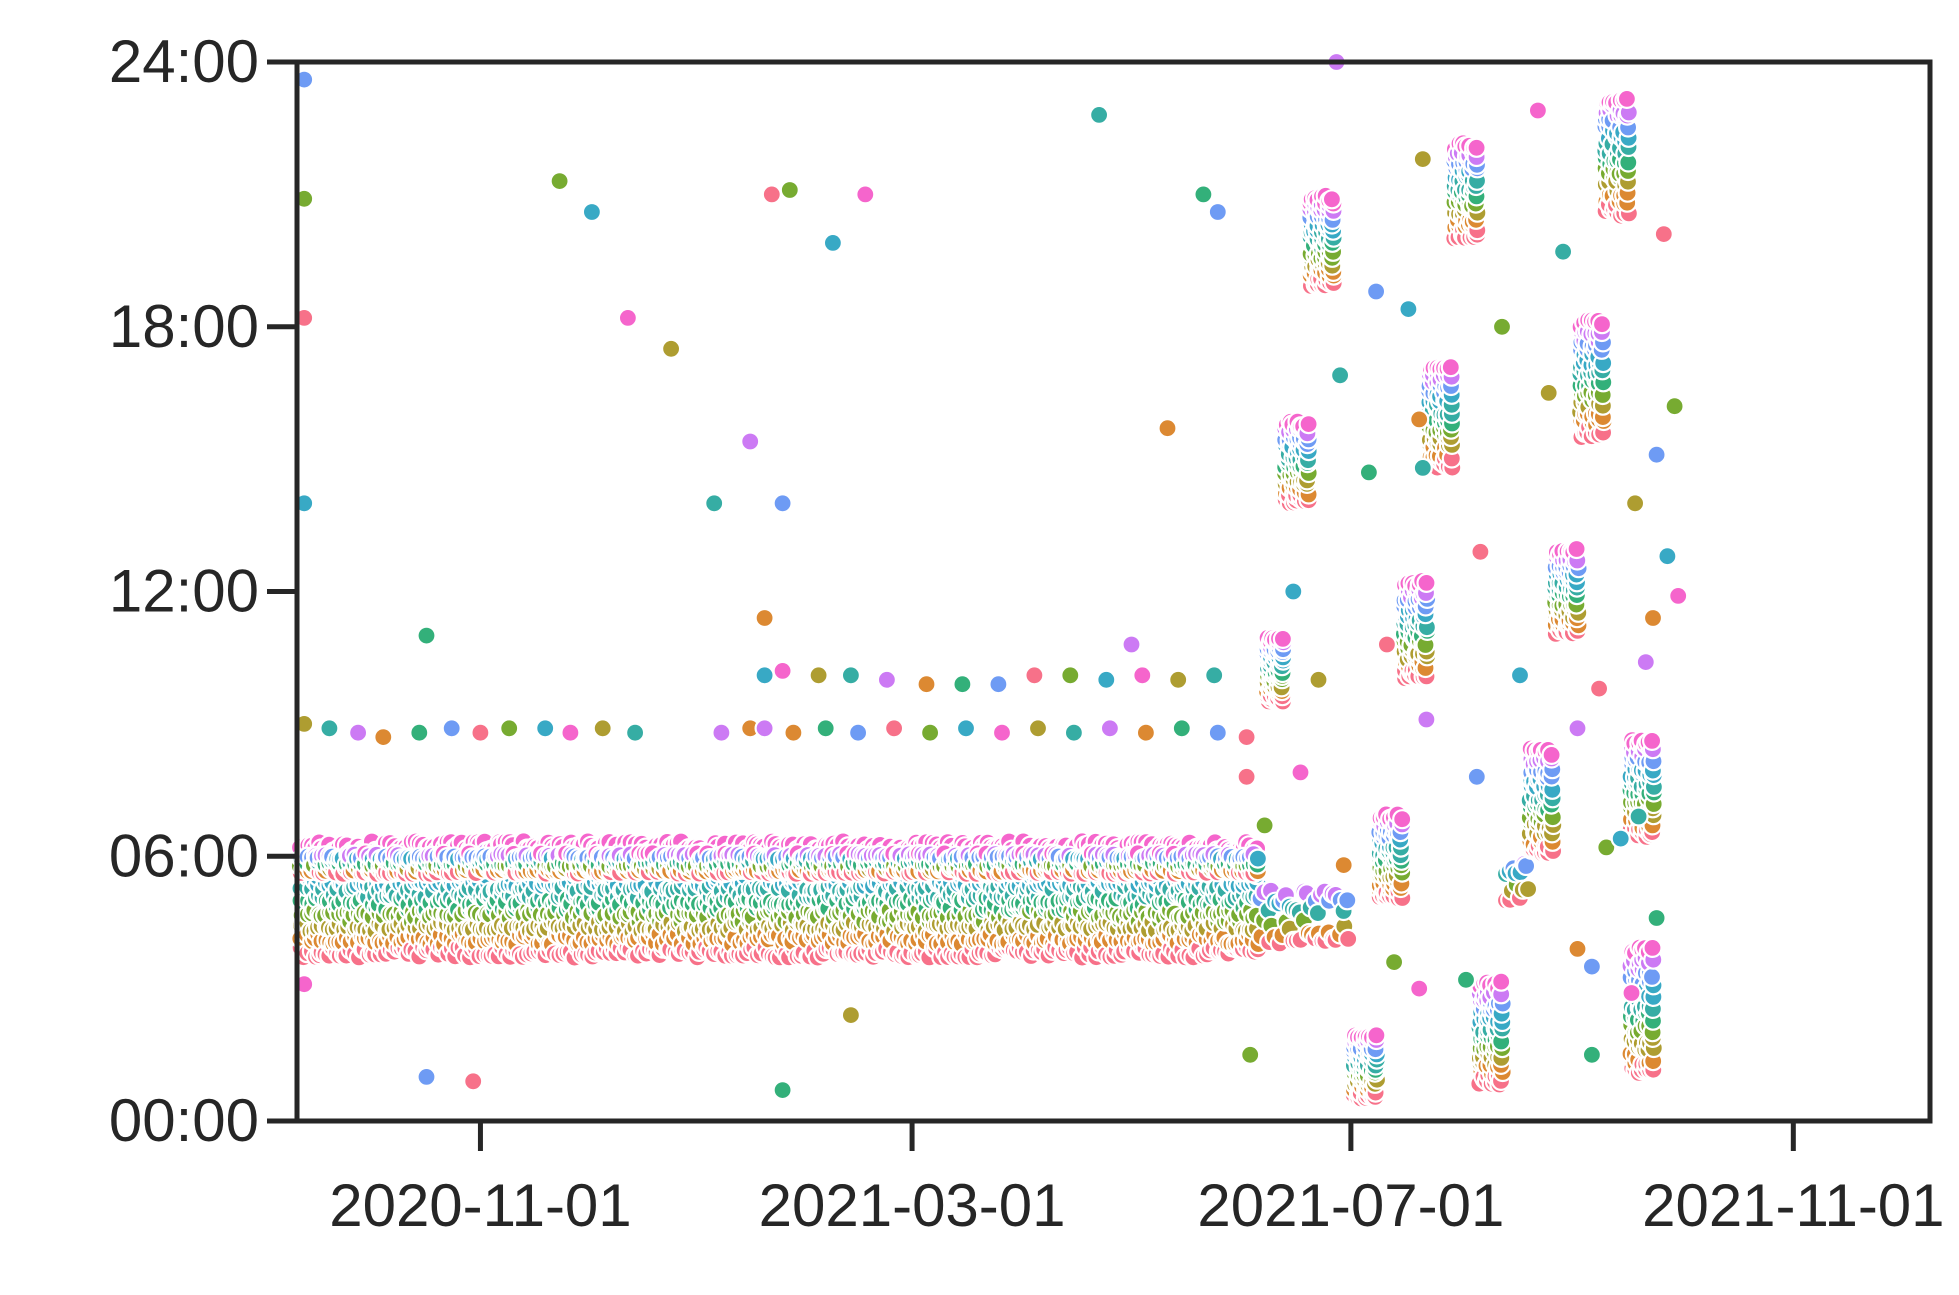 This screenshot has height=1295, width=1959. What do you see at coordinates (184, 61) in the screenshot?
I see `y-tick-label: 24:00` at bounding box center [184, 61].